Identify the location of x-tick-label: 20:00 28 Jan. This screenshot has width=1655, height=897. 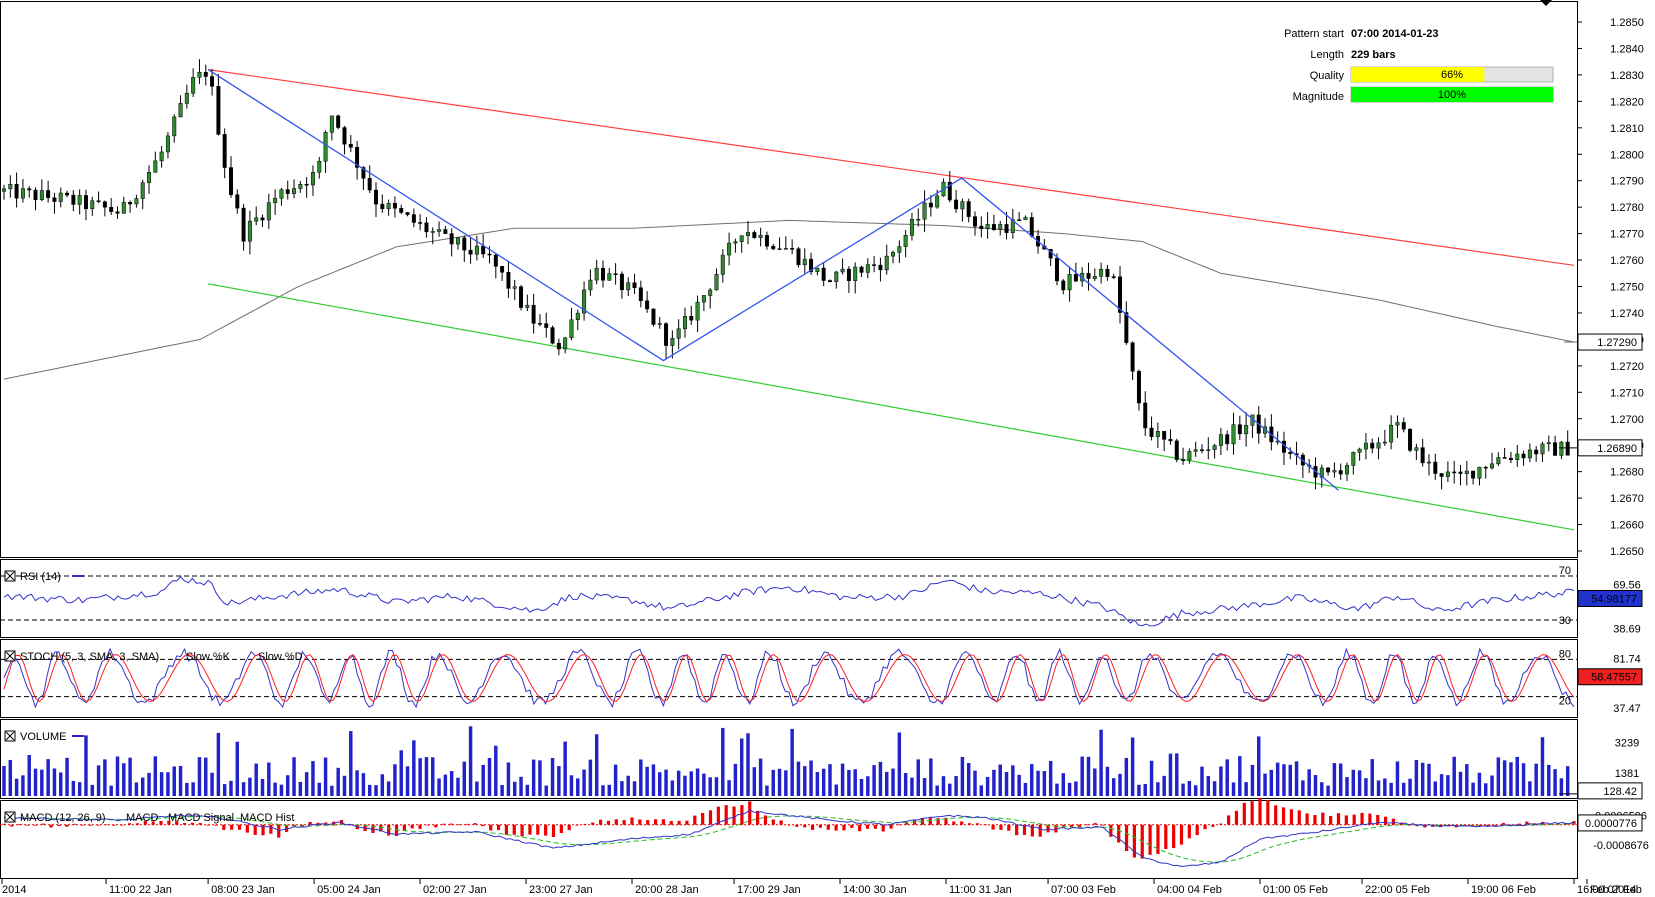
(667, 890).